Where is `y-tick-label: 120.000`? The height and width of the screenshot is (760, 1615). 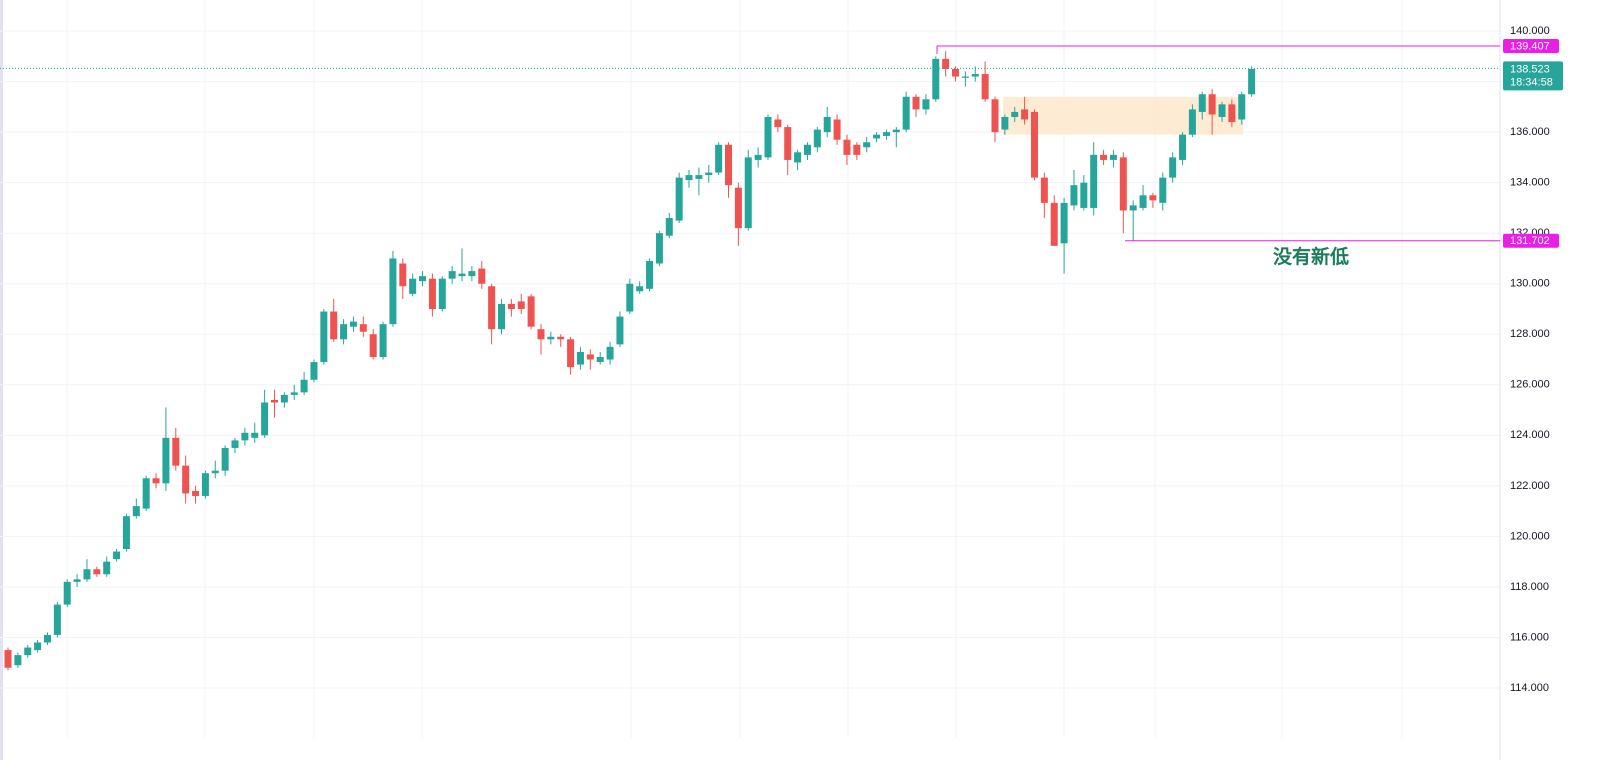 y-tick-label: 120.000 is located at coordinates (1530, 536).